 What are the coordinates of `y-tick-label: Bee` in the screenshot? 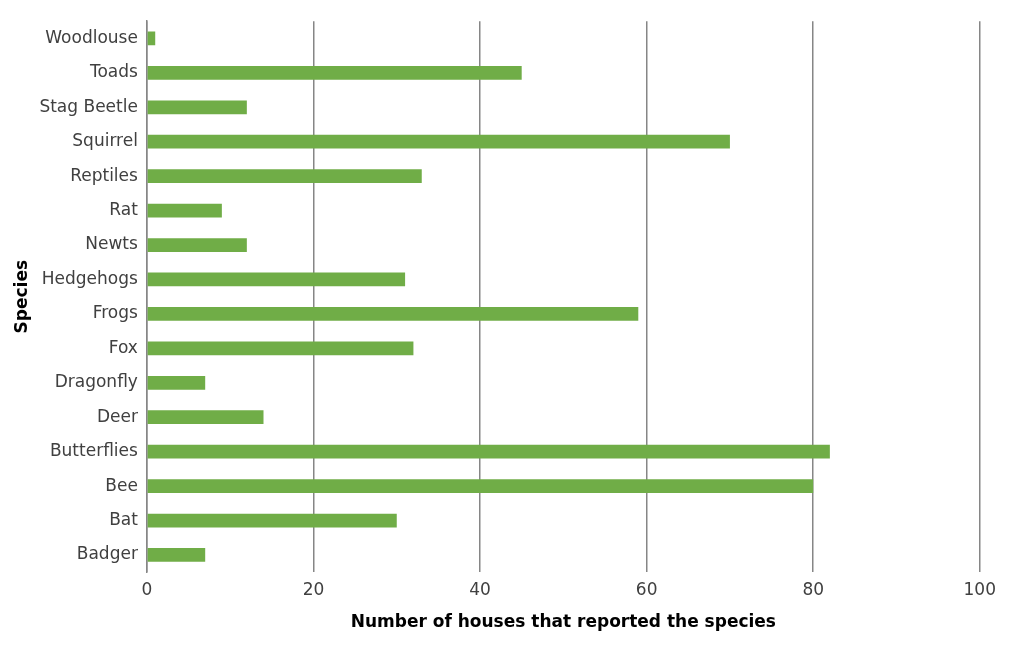 It's located at (121, 484).